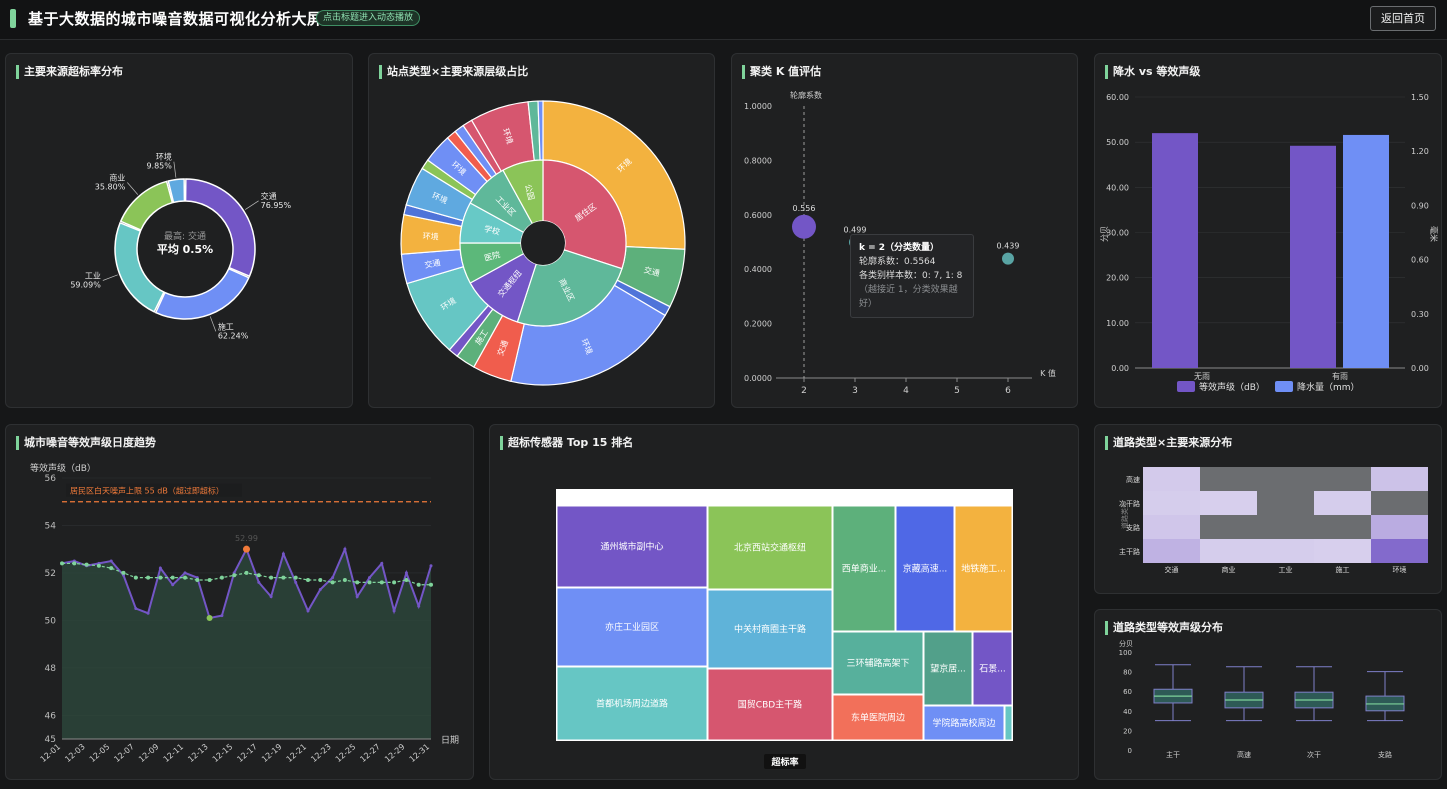 The width and height of the screenshot is (1447, 789). What do you see at coordinates (492, 256) in the screenshot?
I see `sunburst-label: 医院` at bounding box center [492, 256].